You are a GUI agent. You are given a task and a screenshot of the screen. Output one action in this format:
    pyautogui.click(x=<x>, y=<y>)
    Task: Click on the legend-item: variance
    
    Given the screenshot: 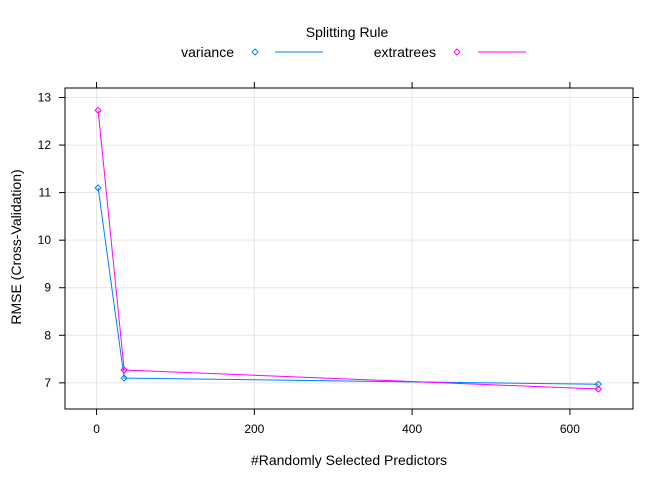 What is the action you would take?
    pyautogui.click(x=252, y=52)
    